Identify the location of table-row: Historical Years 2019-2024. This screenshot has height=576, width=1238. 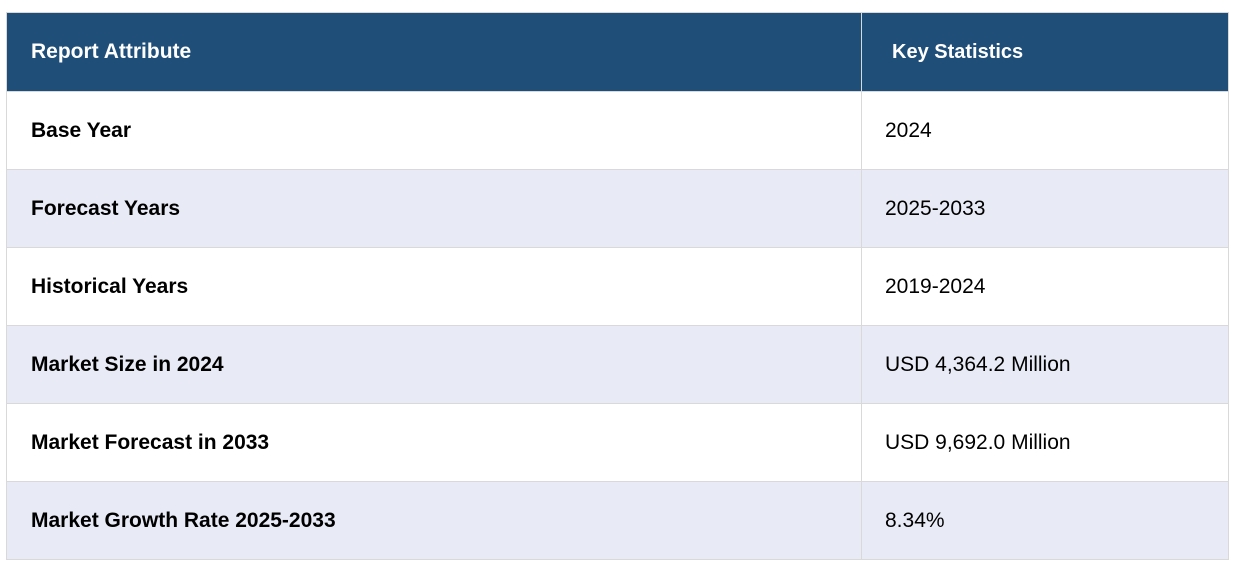
(617, 286).